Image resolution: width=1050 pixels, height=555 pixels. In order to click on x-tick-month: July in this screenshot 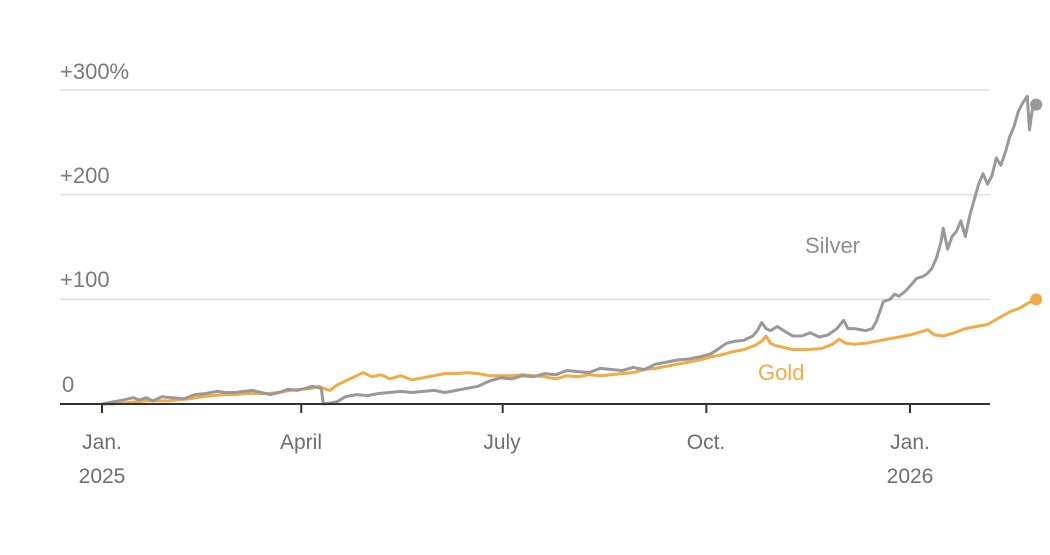, I will do `click(502, 442)`.